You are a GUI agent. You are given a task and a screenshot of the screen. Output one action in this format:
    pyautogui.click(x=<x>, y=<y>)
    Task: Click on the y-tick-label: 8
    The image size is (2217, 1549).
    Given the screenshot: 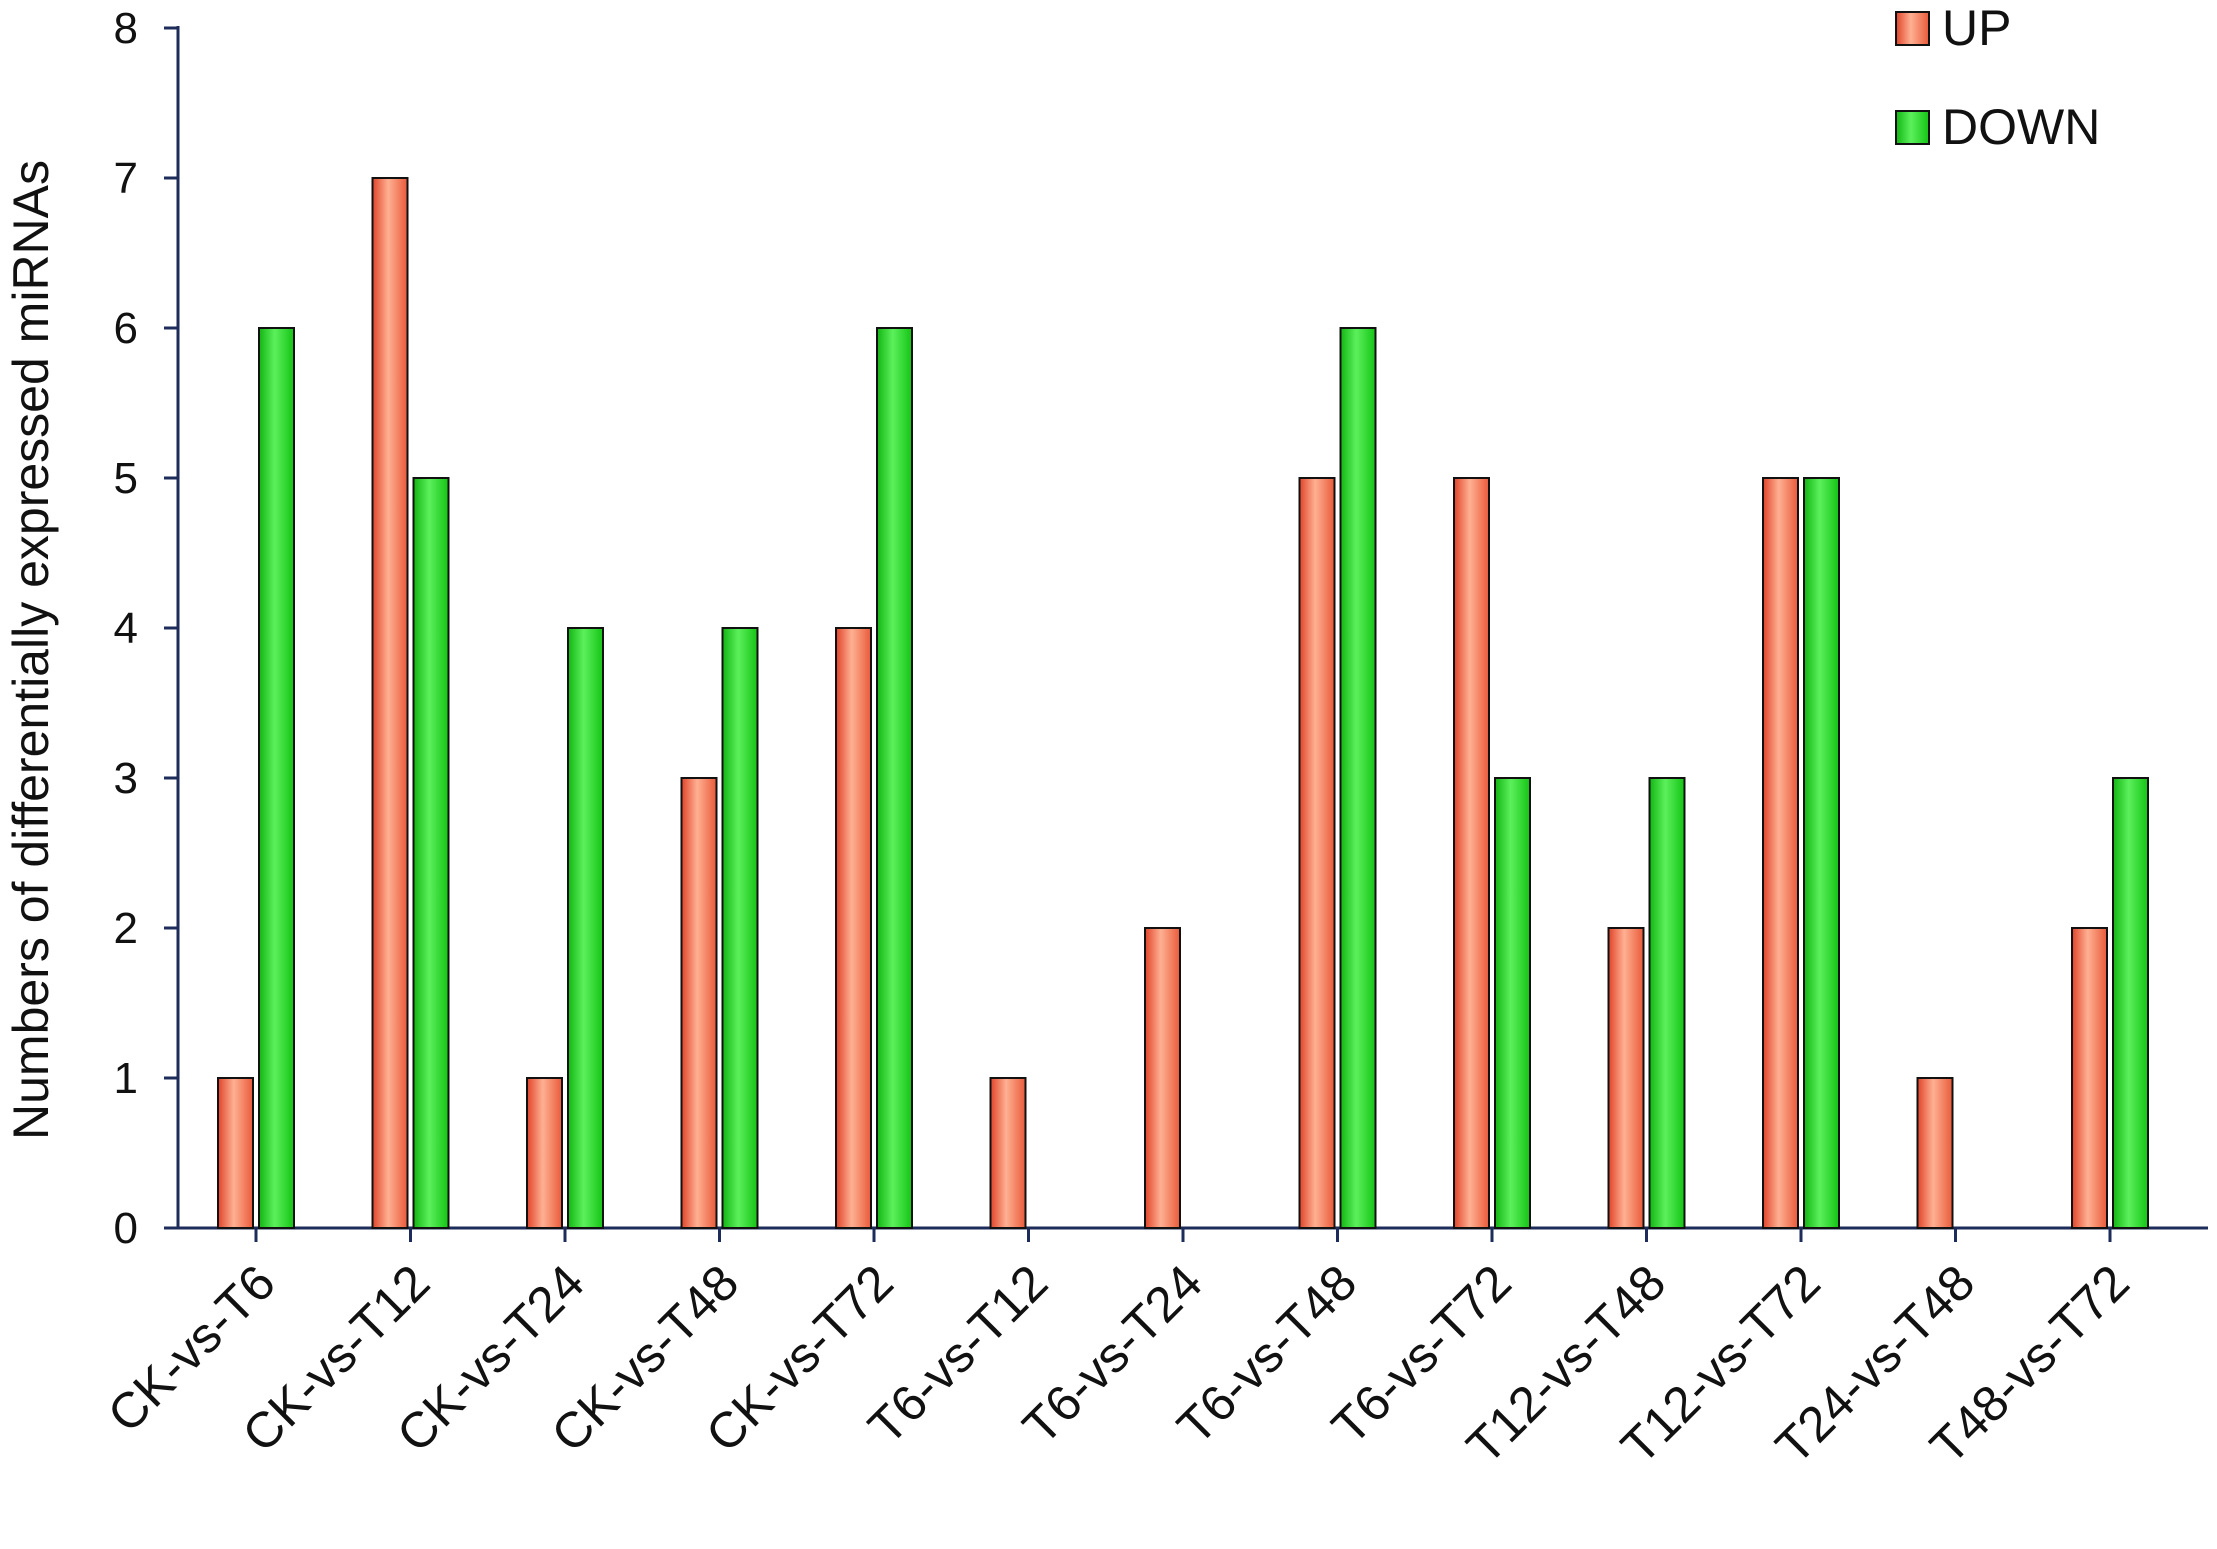 What is the action you would take?
    pyautogui.click(x=126, y=28)
    